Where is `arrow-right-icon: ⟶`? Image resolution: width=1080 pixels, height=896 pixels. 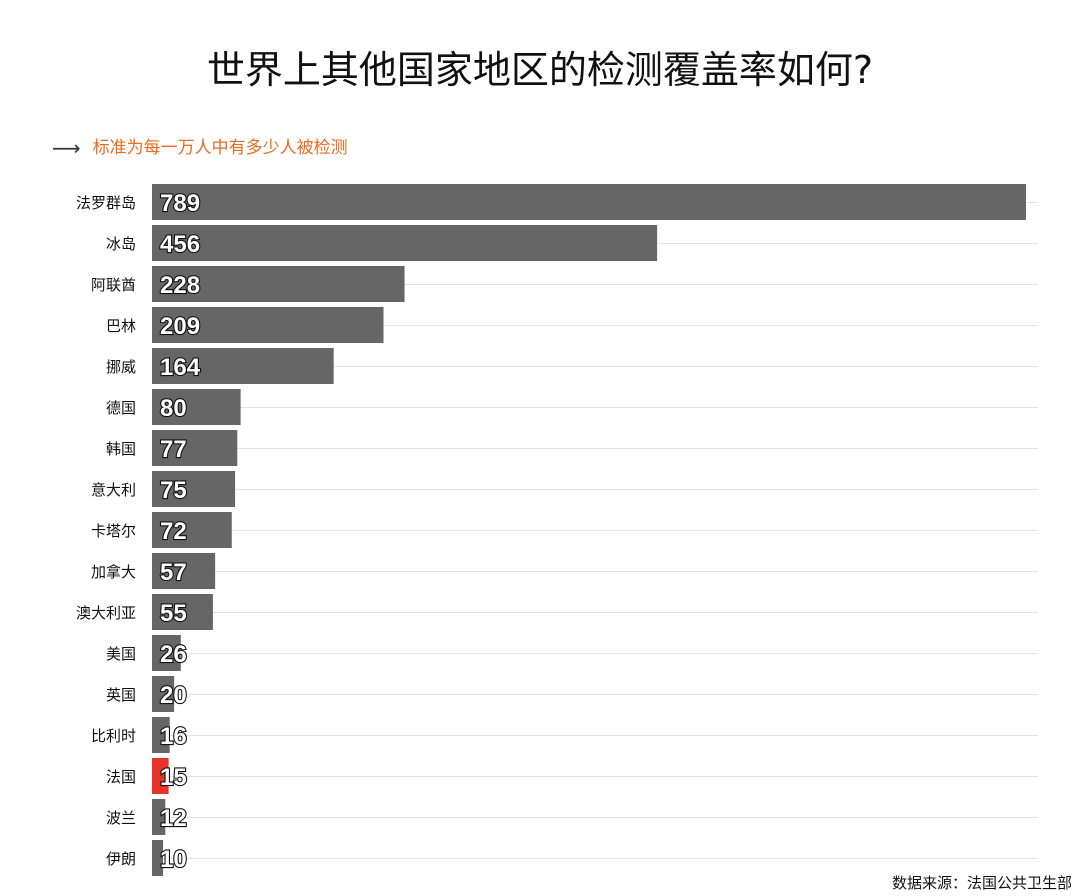
arrow-right-icon: ⟶ is located at coordinates (66, 148).